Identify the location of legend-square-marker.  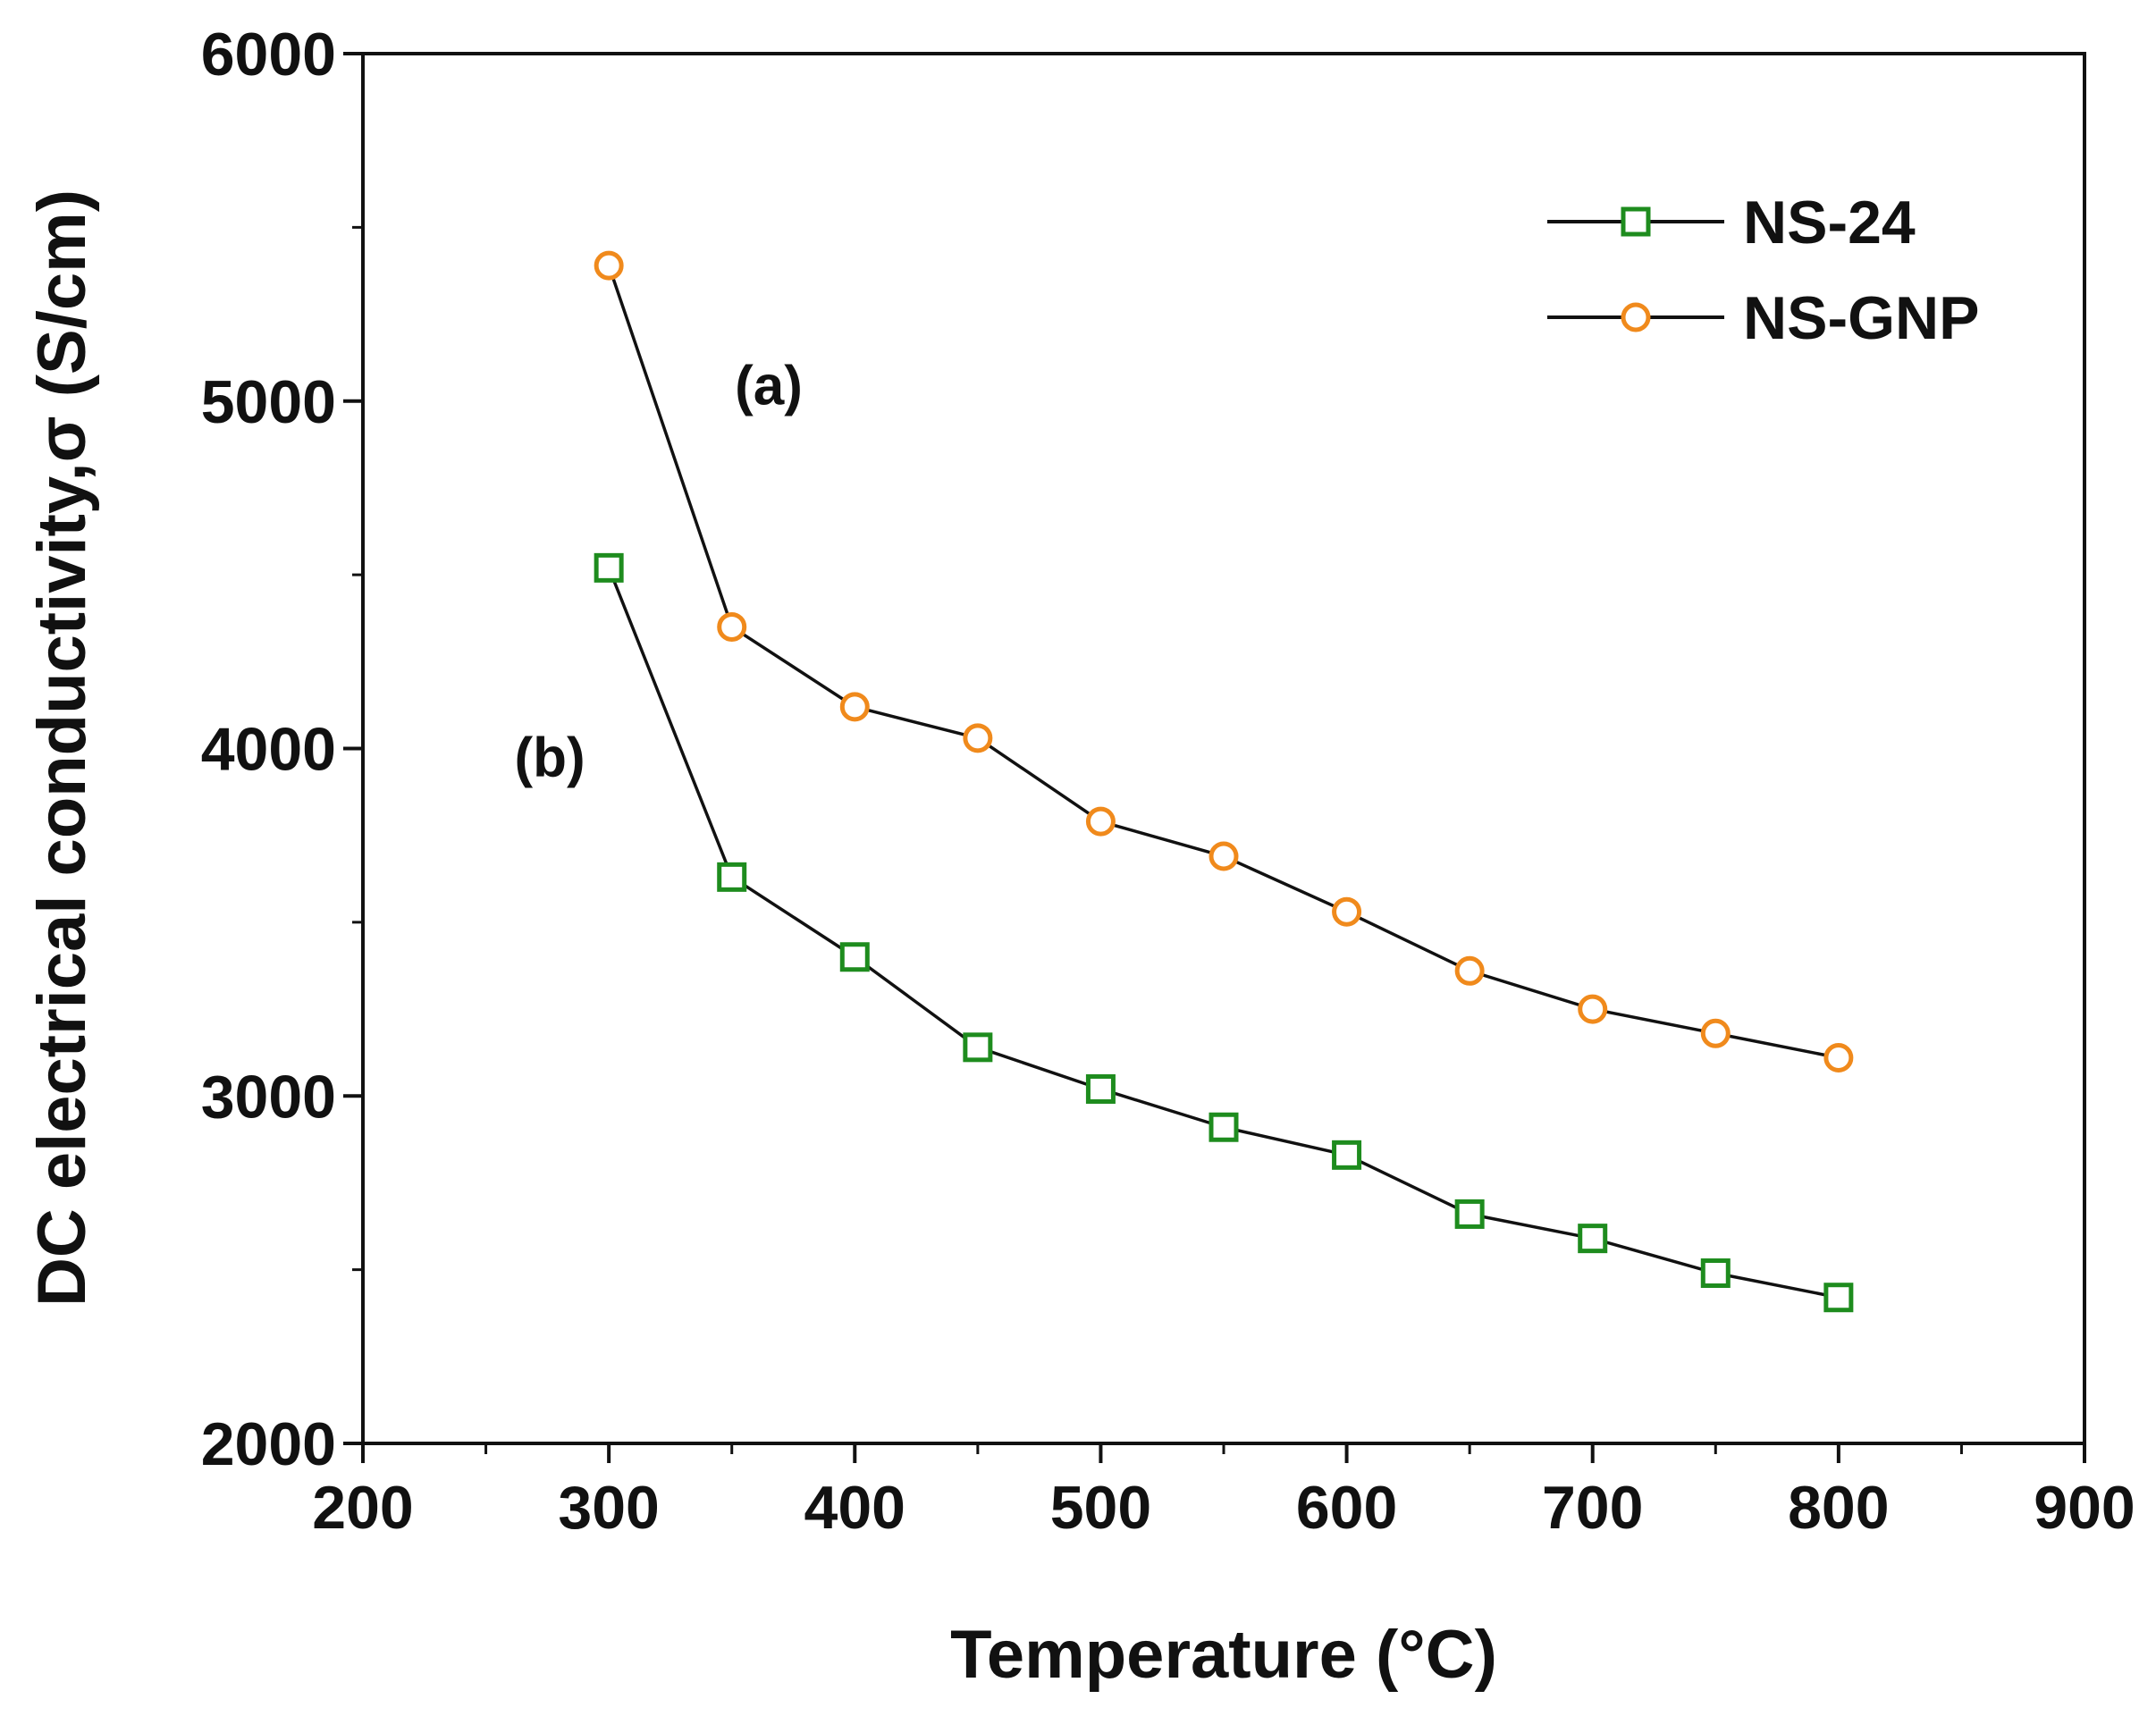
(1636, 222).